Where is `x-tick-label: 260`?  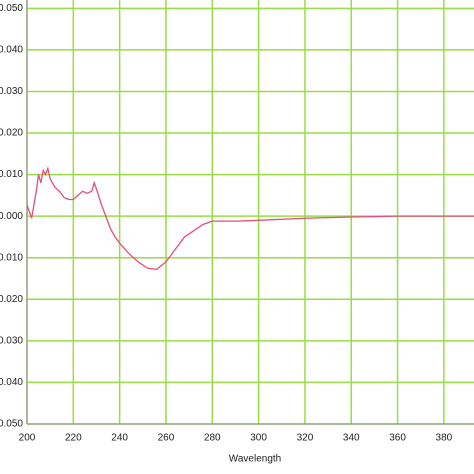 x-tick-label: 260 is located at coordinates (166, 438).